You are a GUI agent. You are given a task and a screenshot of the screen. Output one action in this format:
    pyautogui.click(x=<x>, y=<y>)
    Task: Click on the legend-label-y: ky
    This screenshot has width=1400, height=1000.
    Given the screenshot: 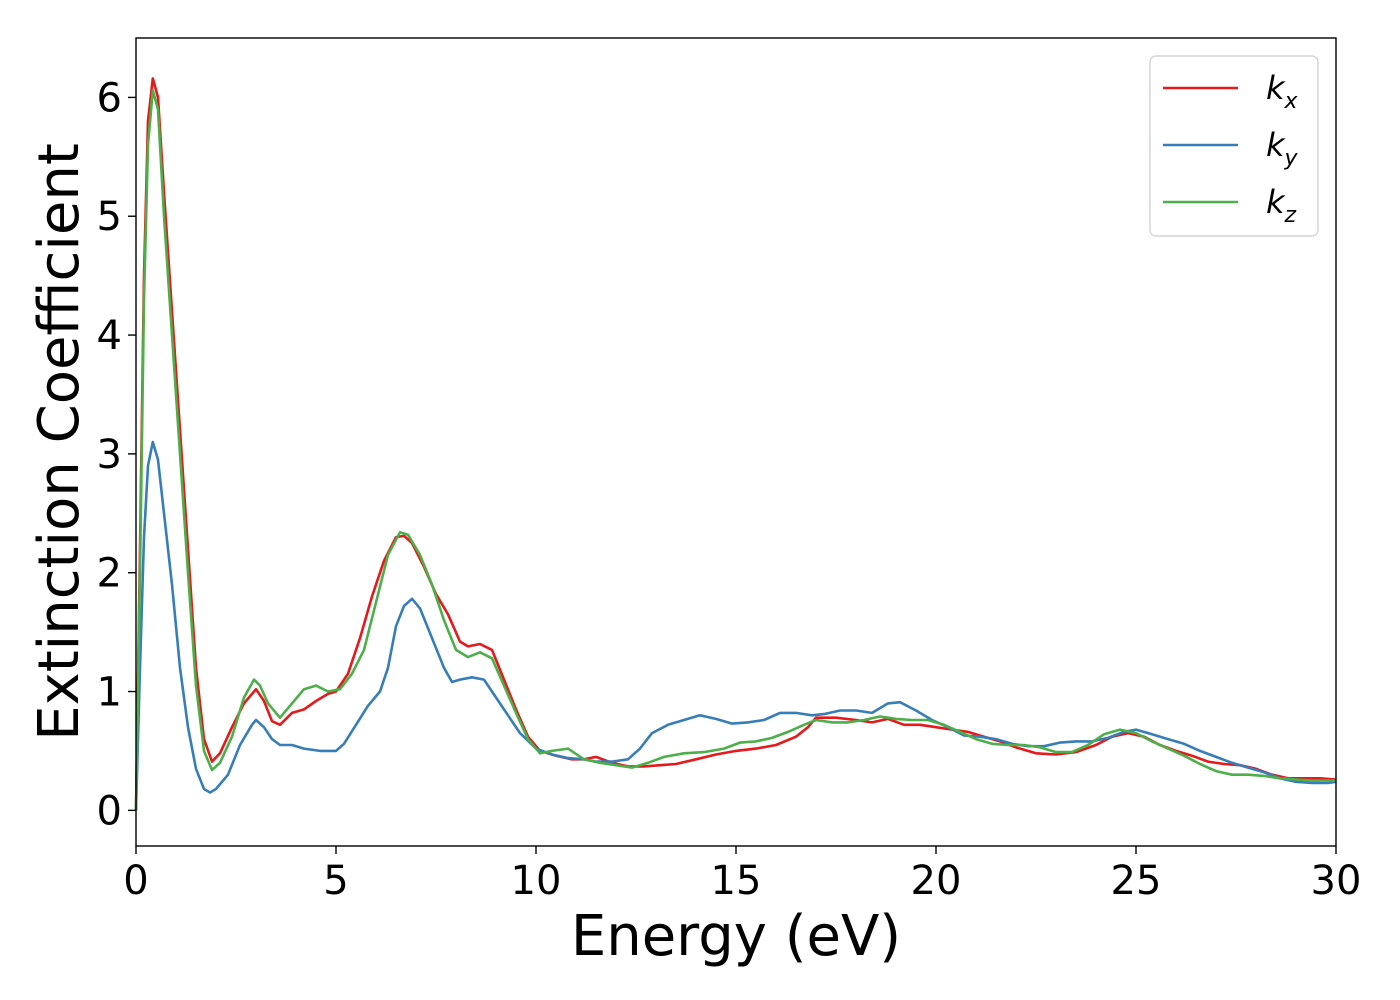 What is the action you would take?
    pyautogui.click(x=1282, y=148)
    